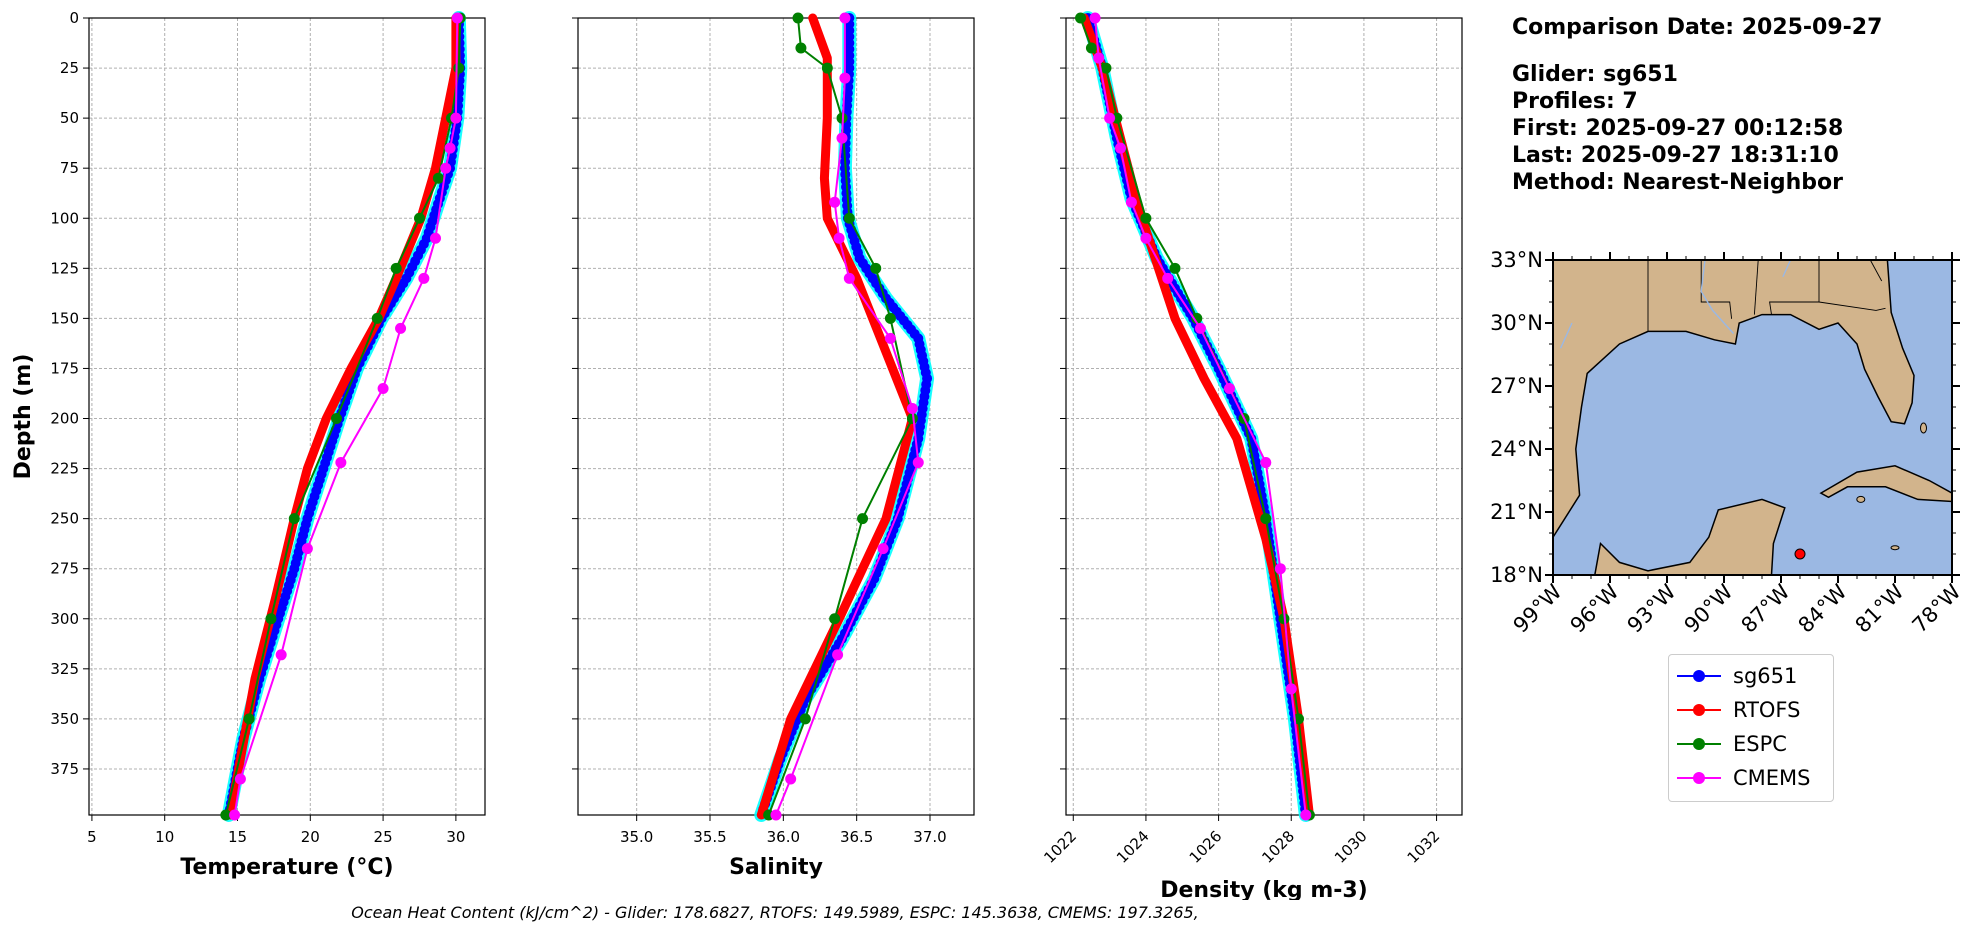 This screenshot has width=1987, height=934. What do you see at coordinates (1200, 416) in the screenshot?
I see `series-cmems-line` at bounding box center [1200, 416].